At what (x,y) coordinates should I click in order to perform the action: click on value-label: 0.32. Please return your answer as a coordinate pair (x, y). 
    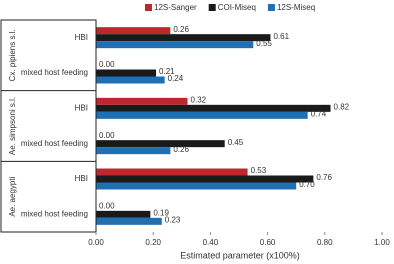
    Looking at the image, I should click on (199, 99).